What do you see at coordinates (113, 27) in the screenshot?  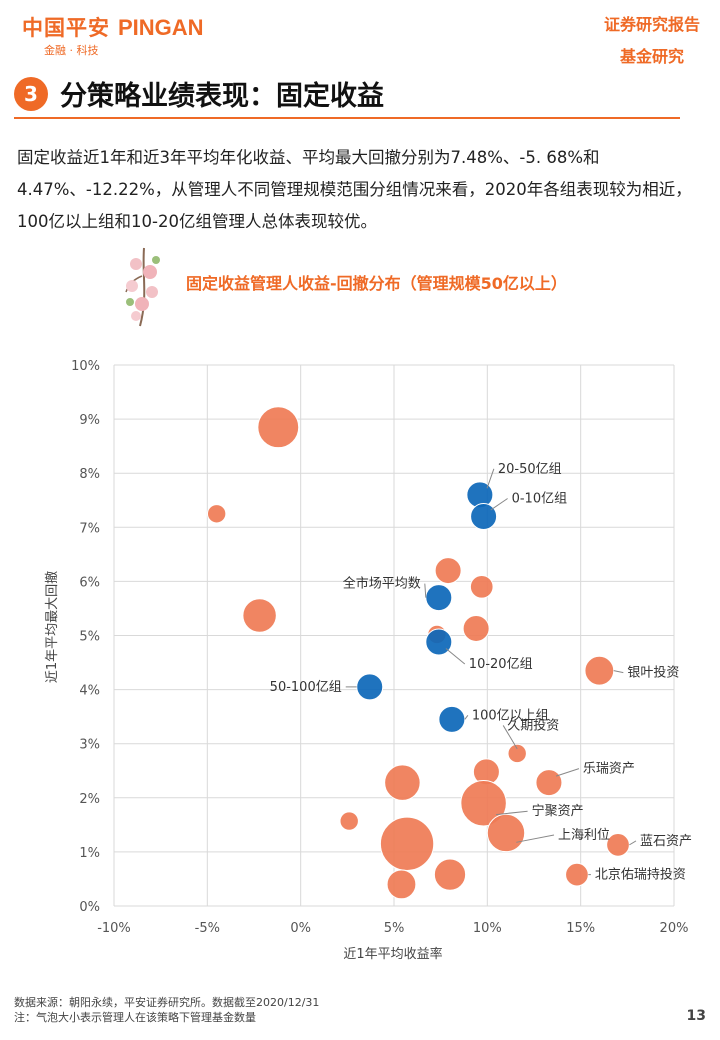 I see `pingan-logo: 中国平安 PINGAN` at bounding box center [113, 27].